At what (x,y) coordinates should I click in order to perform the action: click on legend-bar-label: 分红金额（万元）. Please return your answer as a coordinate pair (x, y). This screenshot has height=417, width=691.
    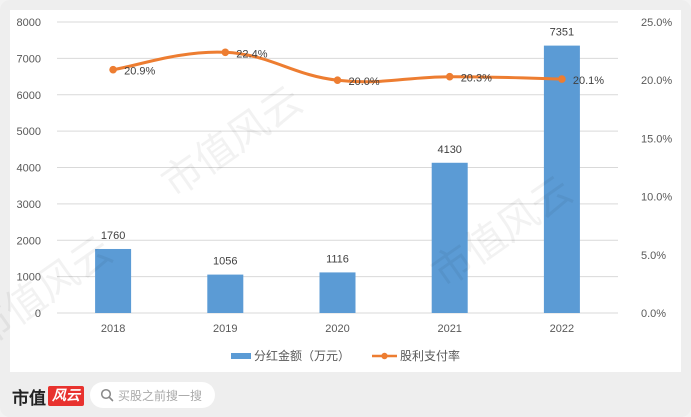
    Looking at the image, I should click on (302, 355).